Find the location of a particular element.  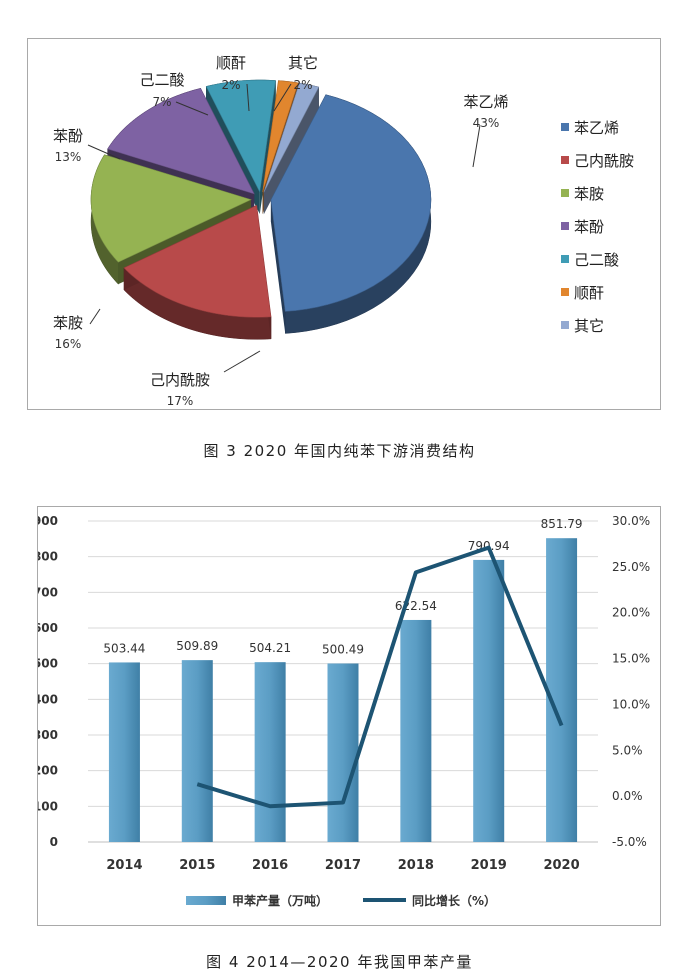

pie-legend-label: 其它 is located at coordinates (589, 326).